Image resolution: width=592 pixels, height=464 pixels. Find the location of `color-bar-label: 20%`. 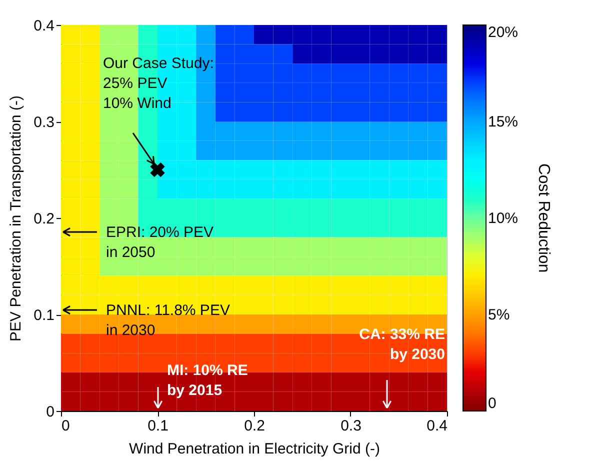

color-bar-label: 20% is located at coordinates (503, 32).